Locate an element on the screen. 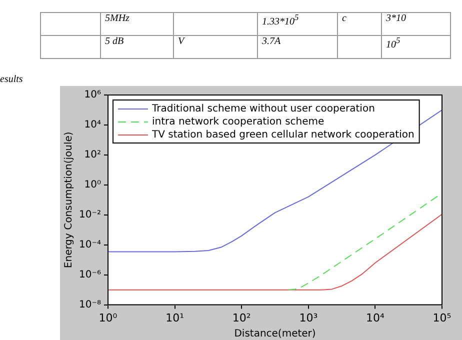  text: 10$^{5}$ is located at coordinates (416, 47).